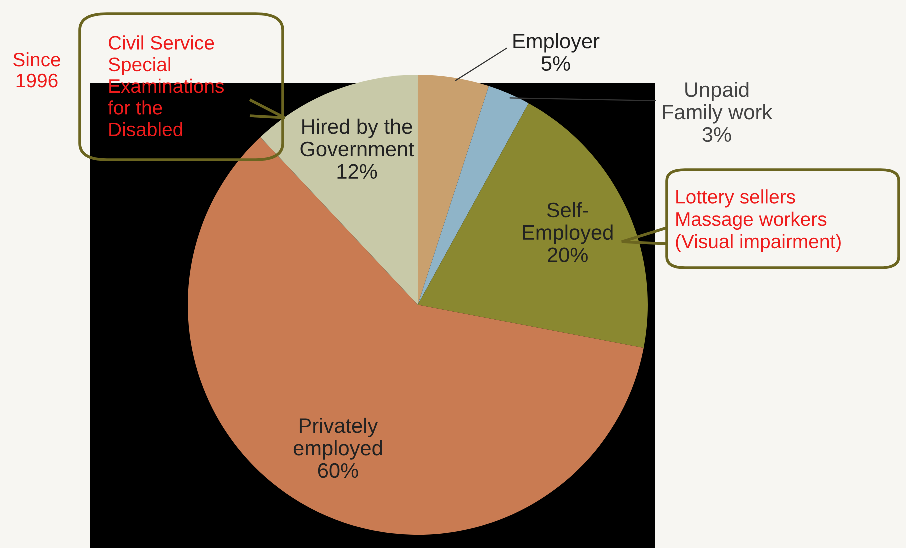 Image resolution: width=906 pixels, height=548 pixels. What do you see at coordinates (717, 134) in the screenshot?
I see `data-label: 3%` at bounding box center [717, 134].